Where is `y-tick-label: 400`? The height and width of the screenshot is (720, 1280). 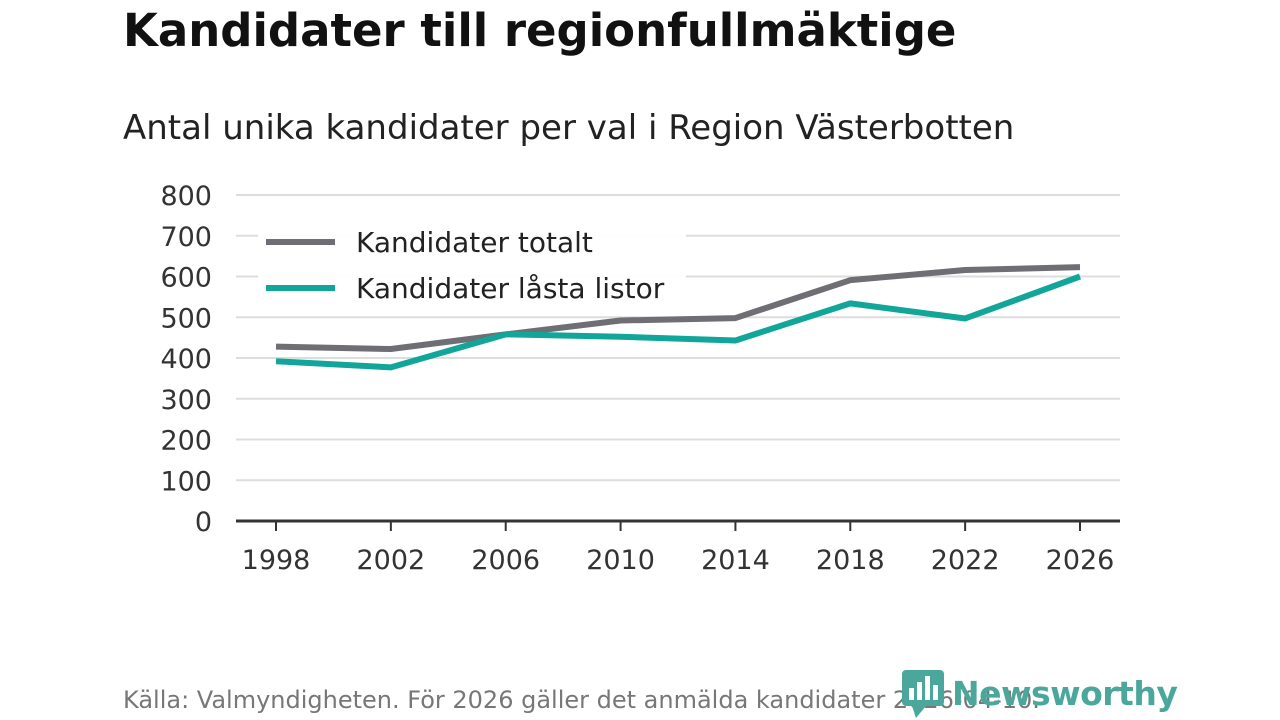 y-tick-label: 400 is located at coordinates (186, 359).